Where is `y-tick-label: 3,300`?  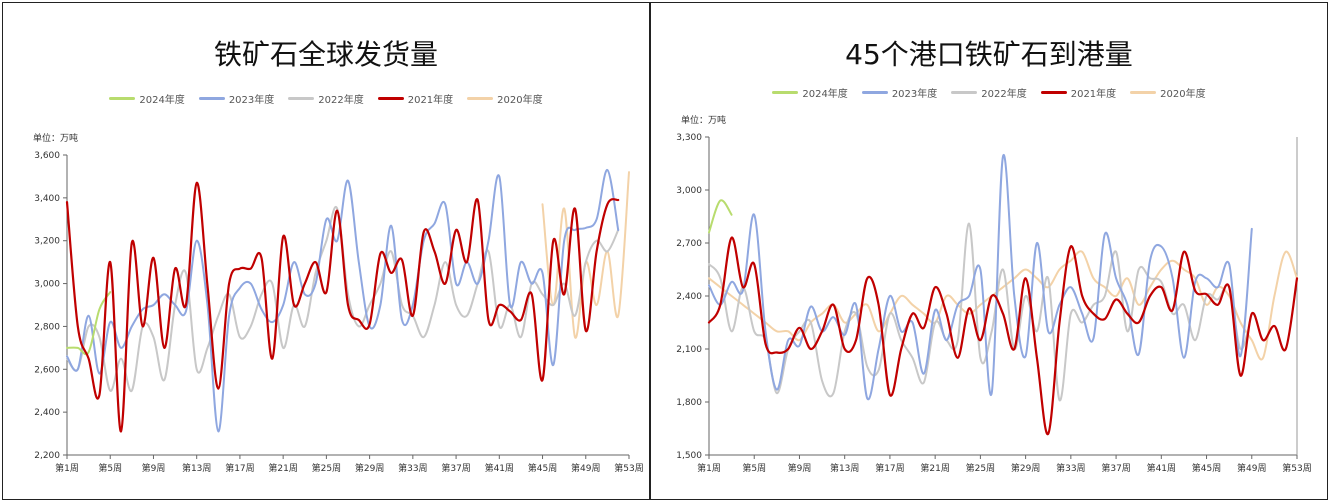
y-tick-label: 3,300 is located at coordinates (689, 138).